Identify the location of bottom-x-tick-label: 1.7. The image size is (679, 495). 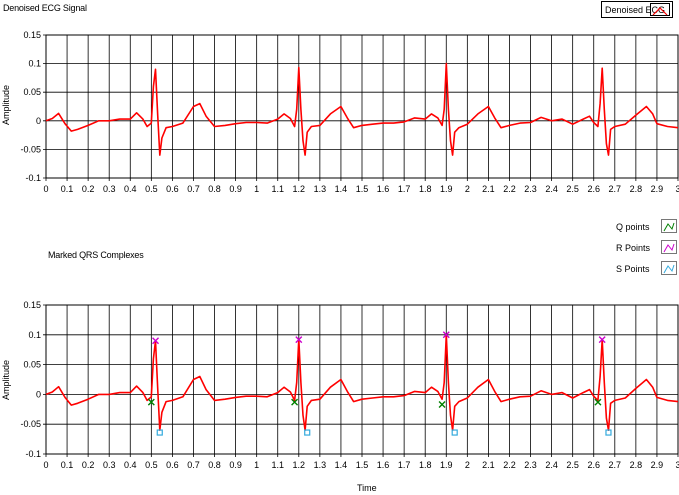
(404, 465).